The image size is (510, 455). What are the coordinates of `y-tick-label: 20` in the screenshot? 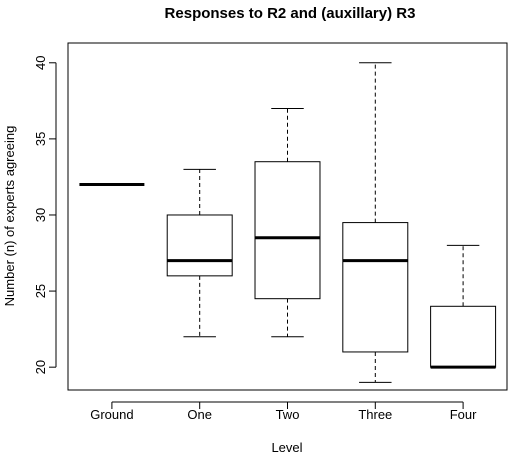 It's located at (40, 367).